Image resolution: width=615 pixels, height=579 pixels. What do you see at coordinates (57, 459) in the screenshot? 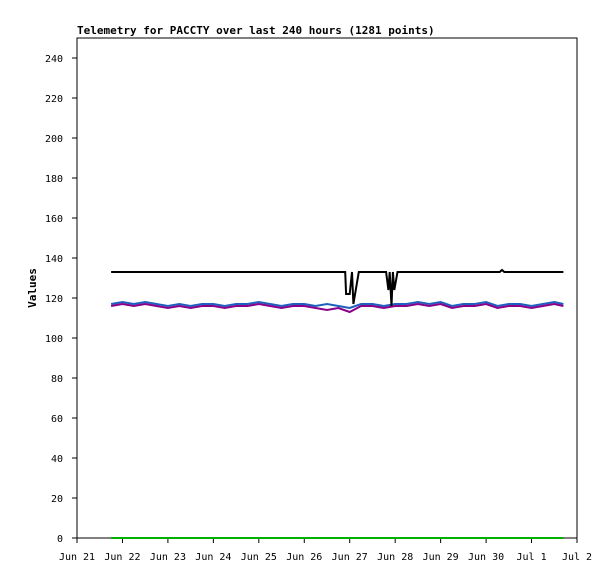
I see `y-tick-label: 40` at bounding box center [57, 459].